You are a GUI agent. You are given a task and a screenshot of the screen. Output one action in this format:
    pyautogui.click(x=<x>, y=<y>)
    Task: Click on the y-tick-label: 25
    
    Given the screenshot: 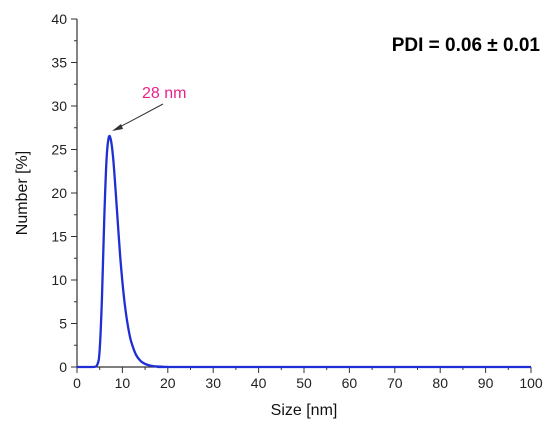 What is the action you would take?
    pyautogui.click(x=59, y=150)
    